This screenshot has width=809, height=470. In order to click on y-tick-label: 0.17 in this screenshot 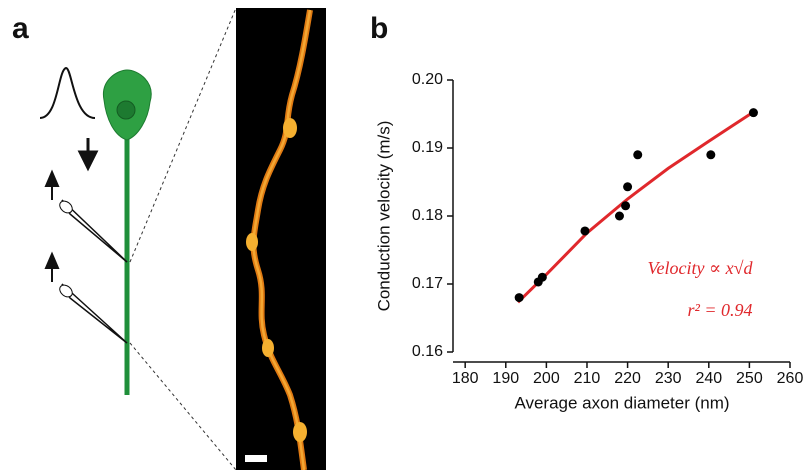, I will do `click(427, 283)`.